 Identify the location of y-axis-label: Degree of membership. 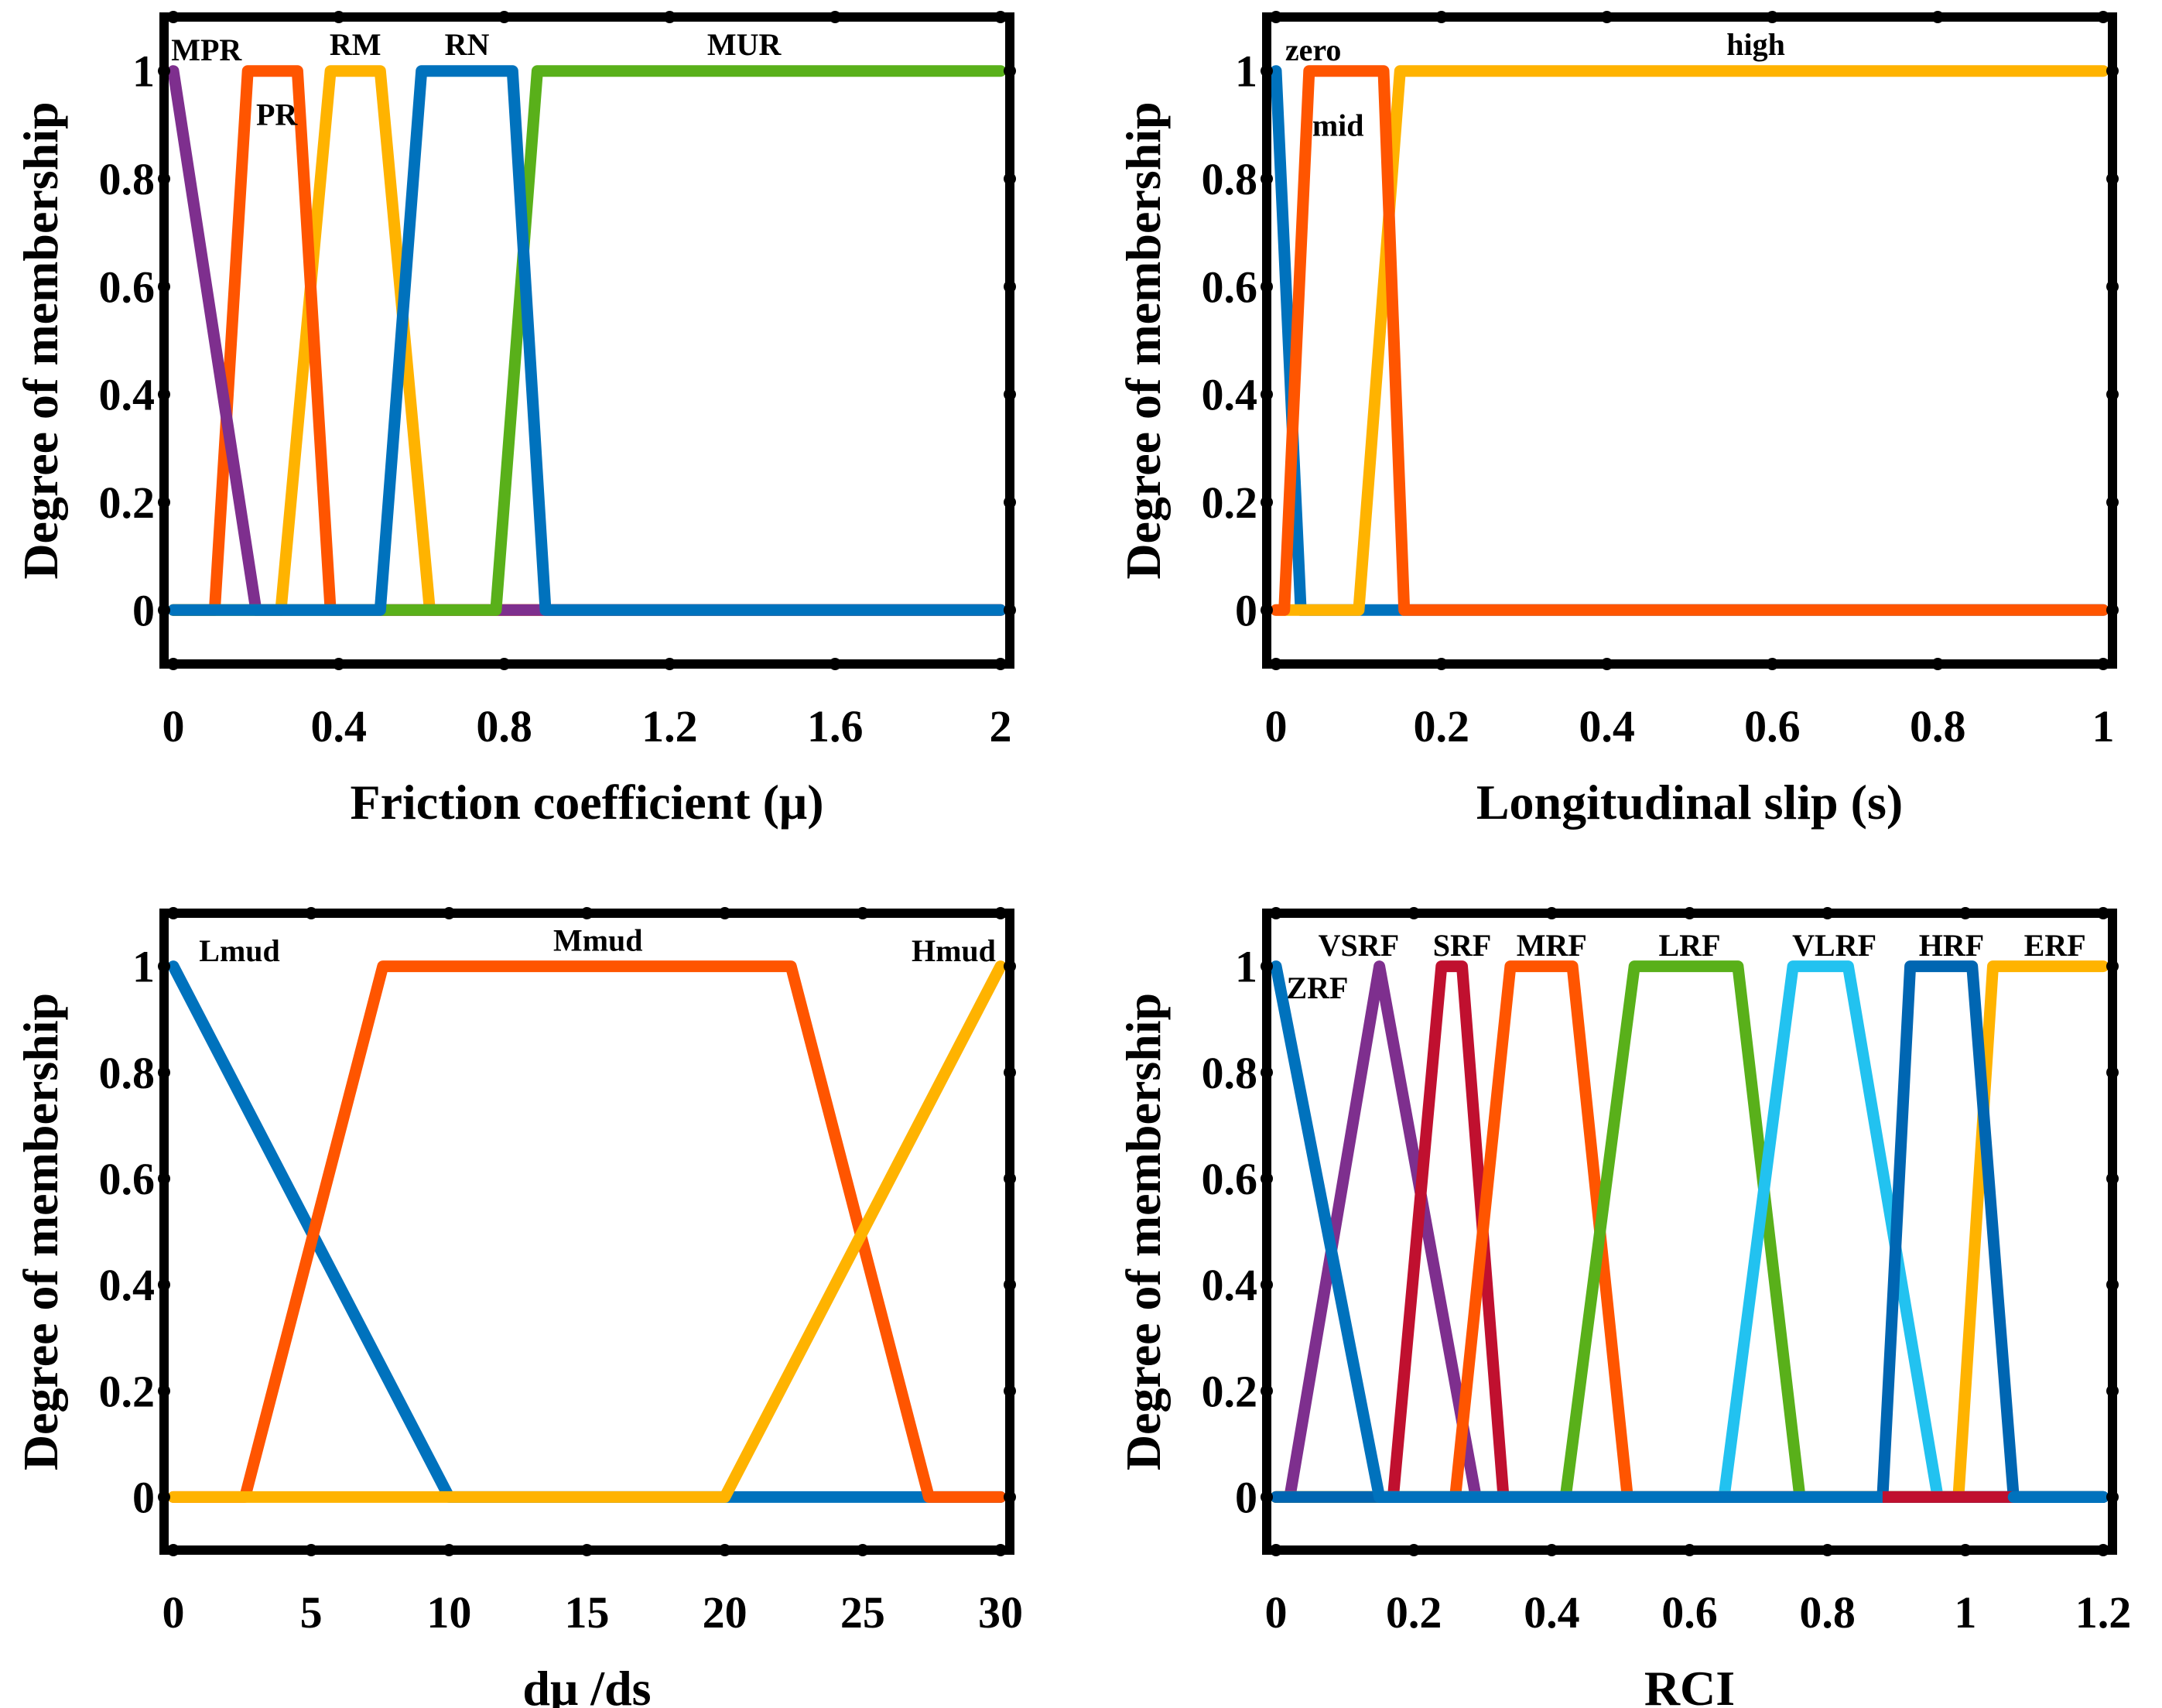
(1143, 340).